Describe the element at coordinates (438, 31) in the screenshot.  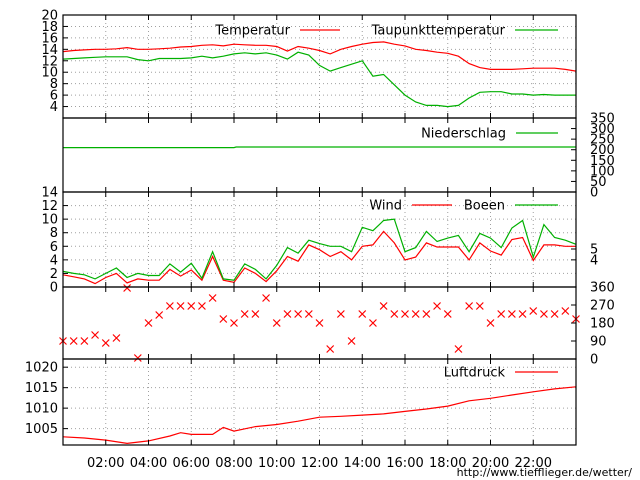
I see `legend-label: Taupunkttemperatur` at that location.